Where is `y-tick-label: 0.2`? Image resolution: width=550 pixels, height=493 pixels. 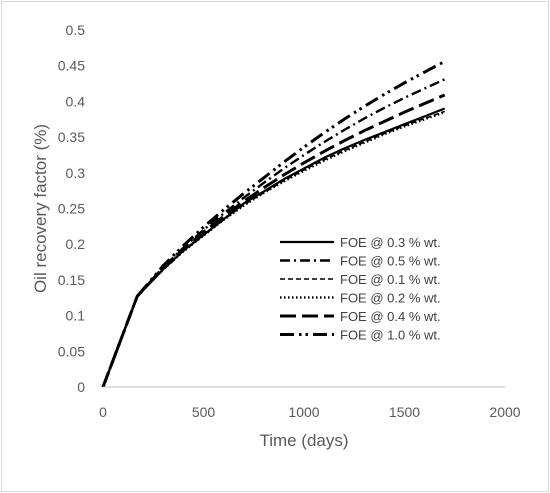 y-tick-label: 0.2 is located at coordinates (76, 244).